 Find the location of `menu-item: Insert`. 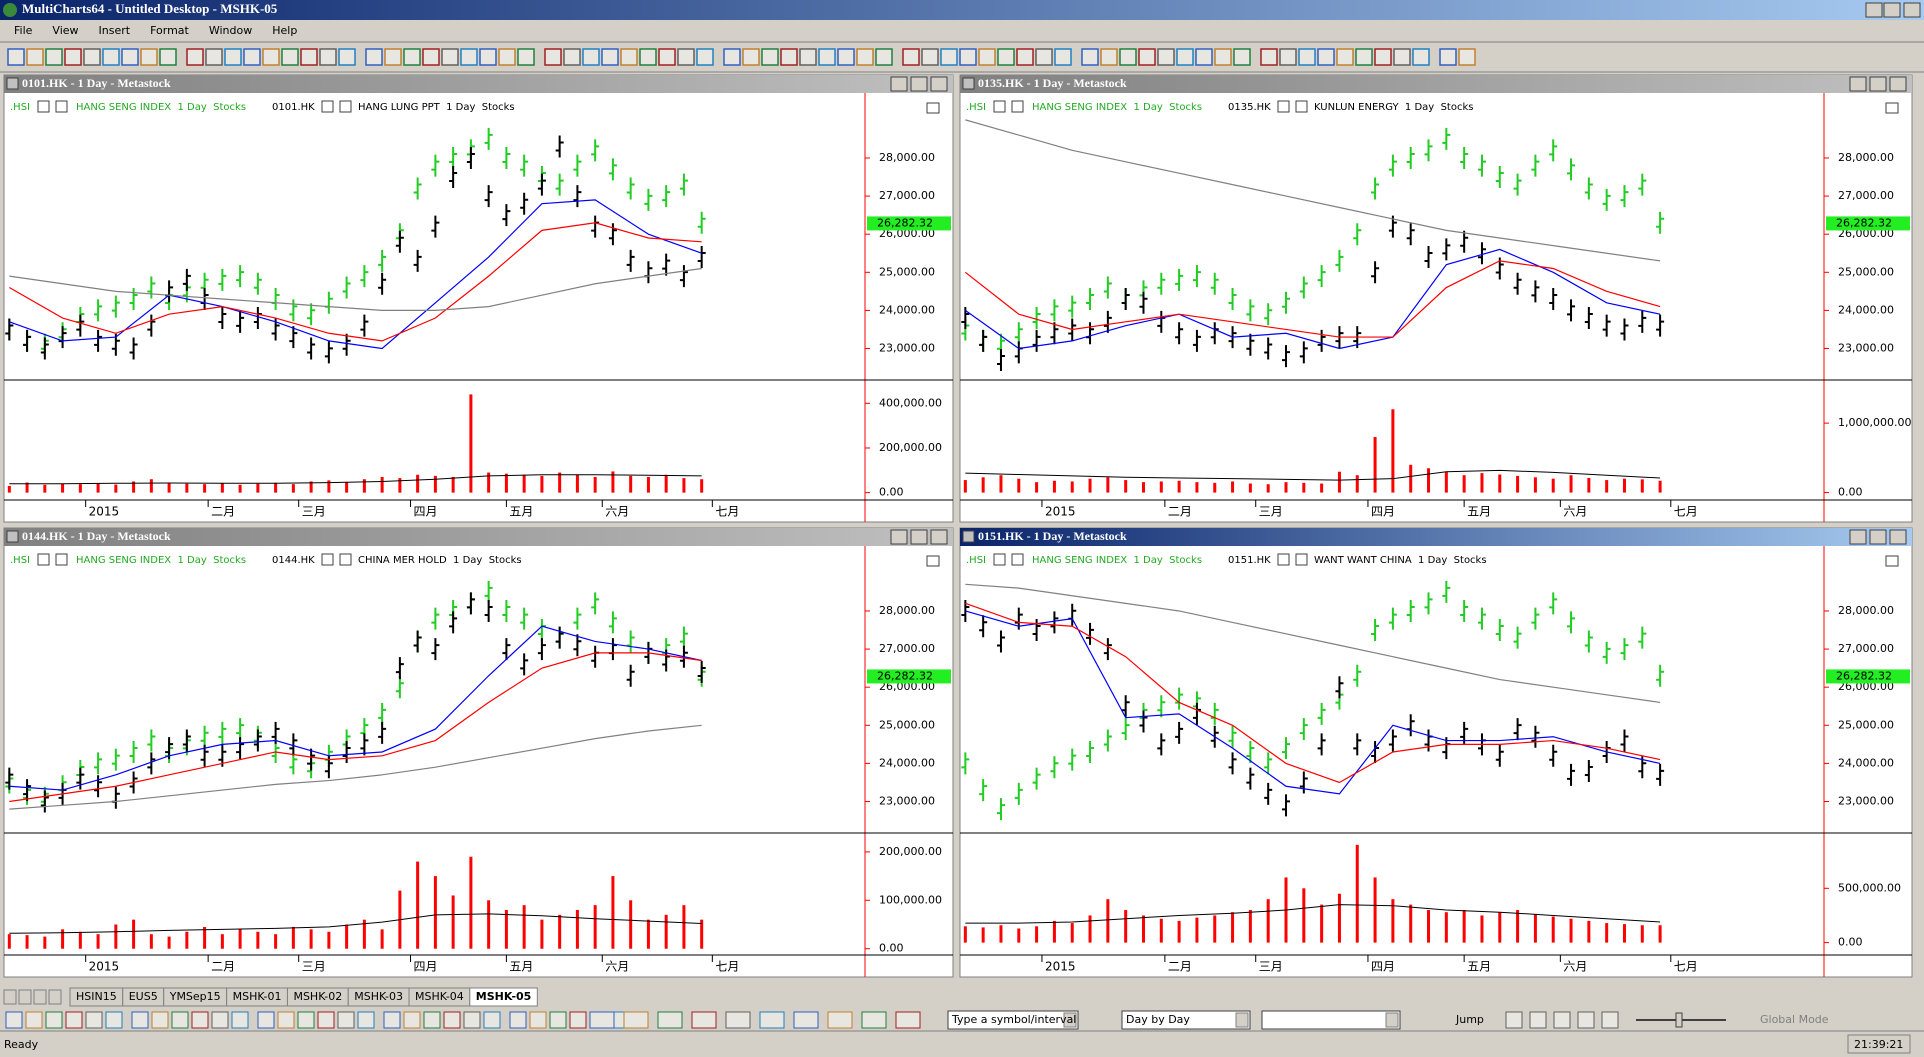

menu-item: Insert is located at coordinates (115, 30).